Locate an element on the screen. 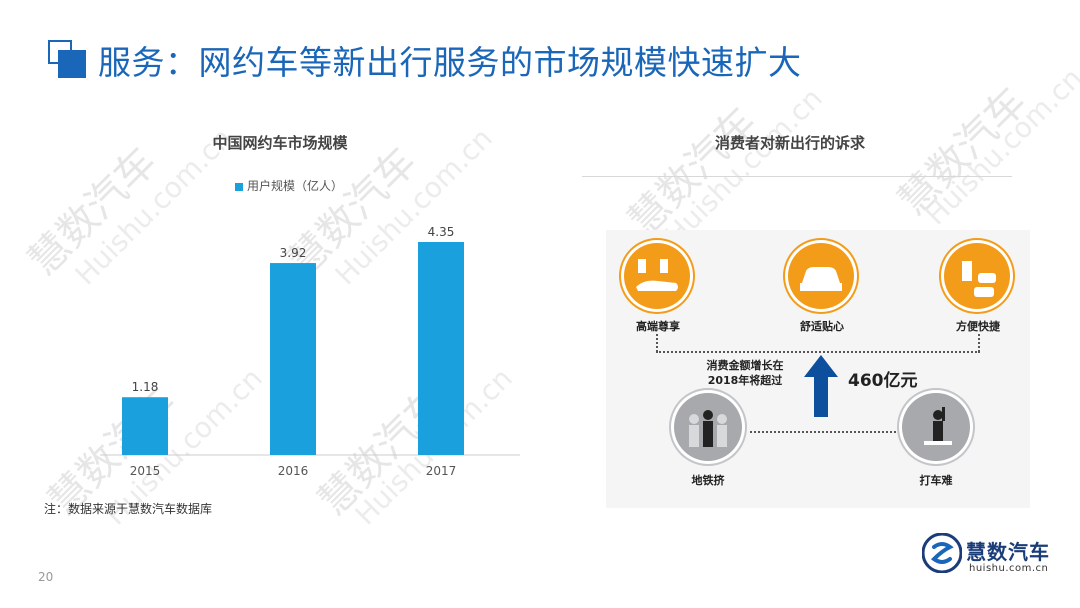 Image resolution: width=1080 pixels, height=608 pixels. data-label-2017: 4.35 is located at coordinates (441, 232).